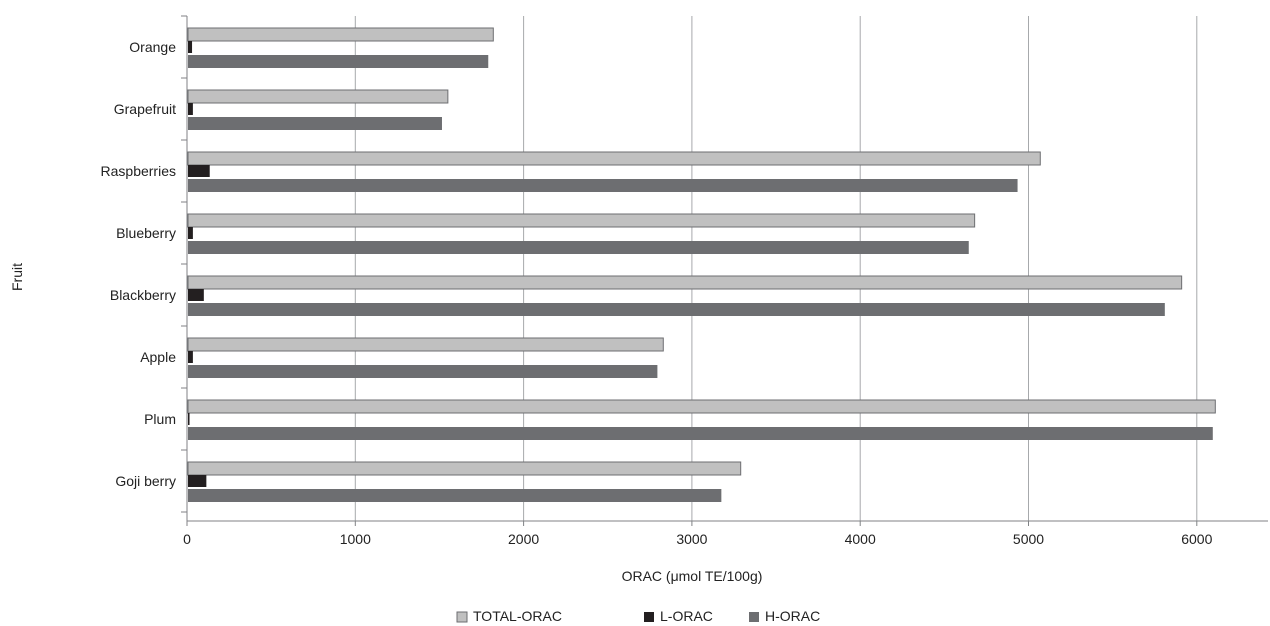 The height and width of the screenshot is (626, 1270). What do you see at coordinates (143, 295) in the screenshot?
I see `category-label: Blackberry` at bounding box center [143, 295].